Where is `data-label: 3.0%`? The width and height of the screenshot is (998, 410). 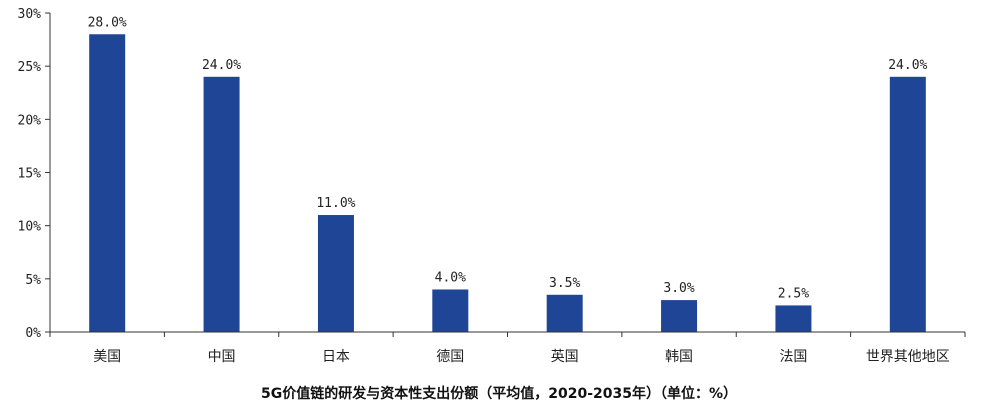
data-label: 3.0% is located at coordinates (678, 288).